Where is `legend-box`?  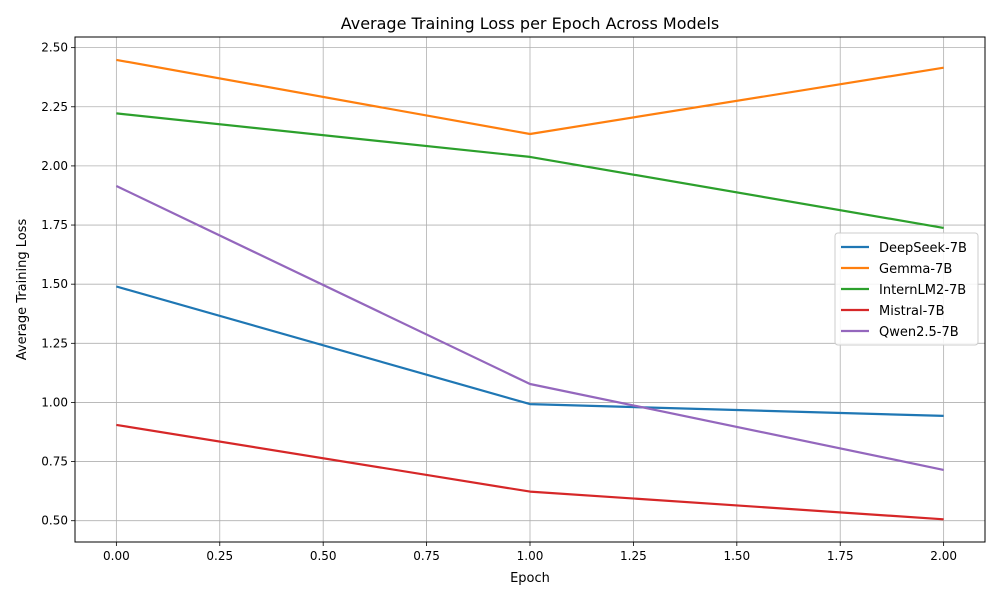 legend-box is located at coordinates (906, 289).